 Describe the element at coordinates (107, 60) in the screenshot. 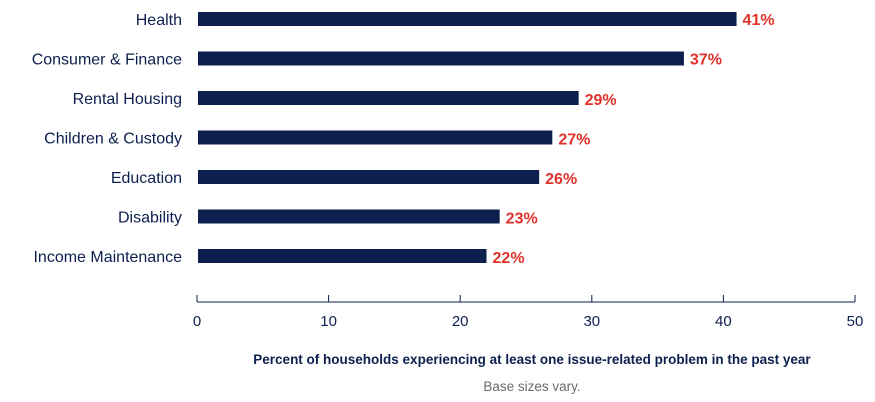

I see `category-label: Consumer & Finance` at that location.